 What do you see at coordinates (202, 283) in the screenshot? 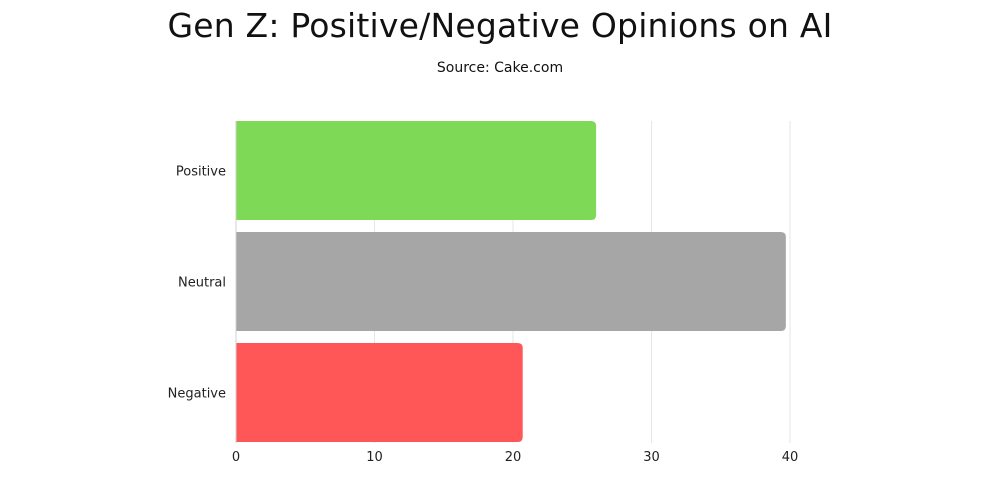
I see `category-label-neutral: Neutral` at bounding box center [202, 283].